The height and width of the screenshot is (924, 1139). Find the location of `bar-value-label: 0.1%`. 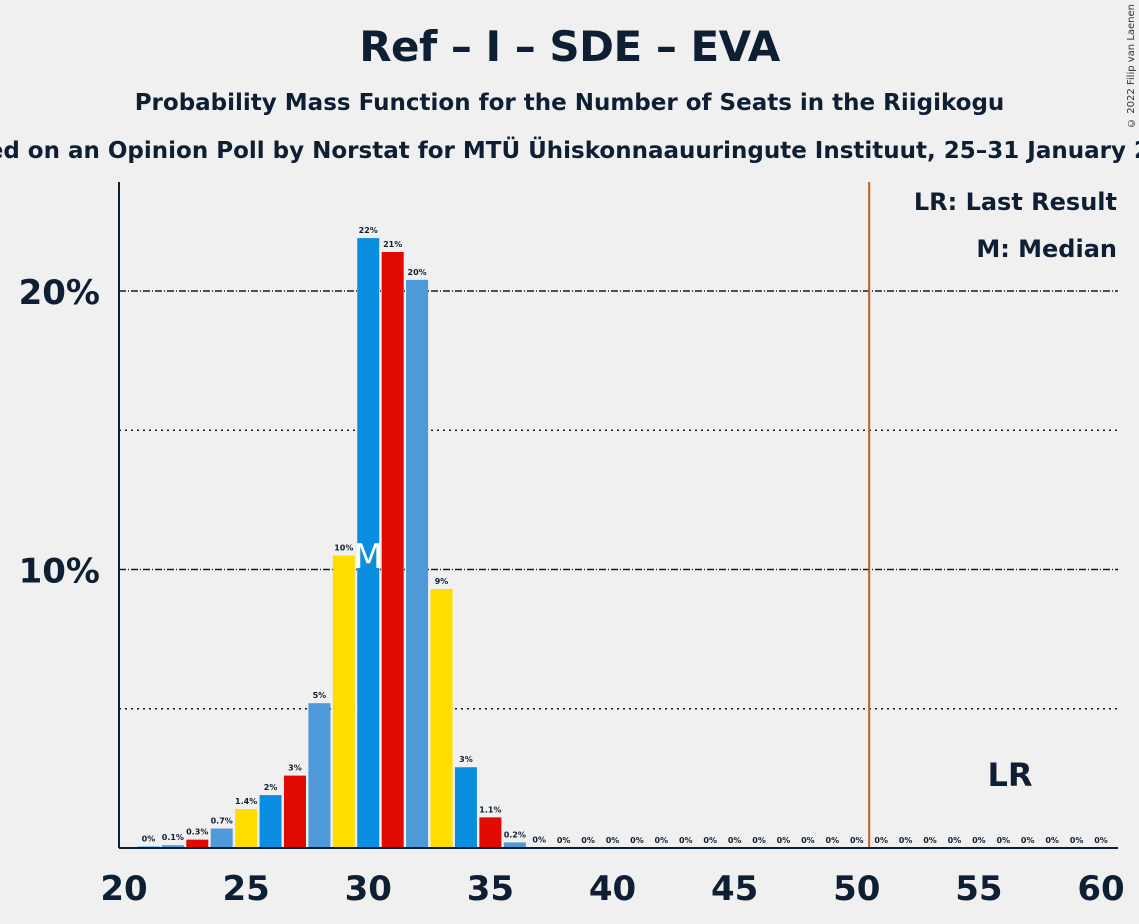

bar-value-label: 0.1% is located at coordinates (173, 837).